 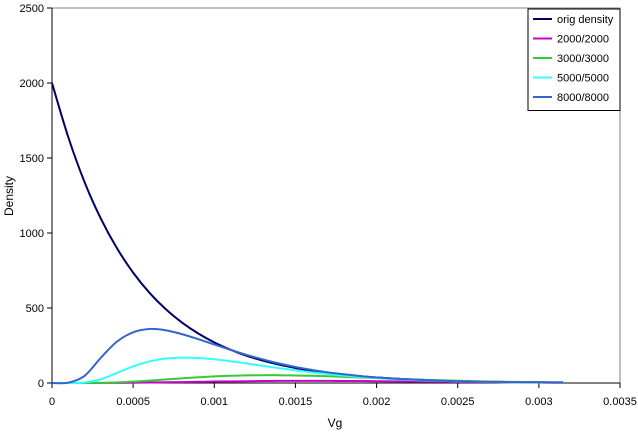 What do you see at coordinates (583, 40) in the screenshot?
I see `legend-entry: 2000/2000` at bounding box center [583, 40].